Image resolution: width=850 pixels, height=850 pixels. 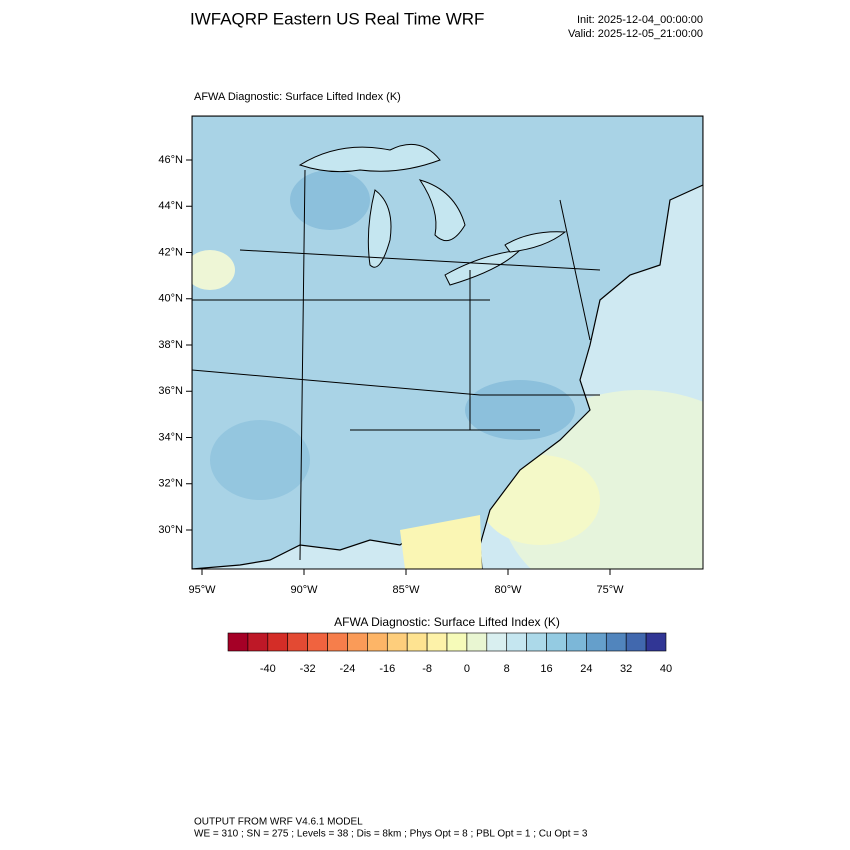 What do you see at coordinates (640, 20) in the screenshot?
I see `init-time: Init: 2025-12-04_00:00:00` at bounding box center [640, 20].